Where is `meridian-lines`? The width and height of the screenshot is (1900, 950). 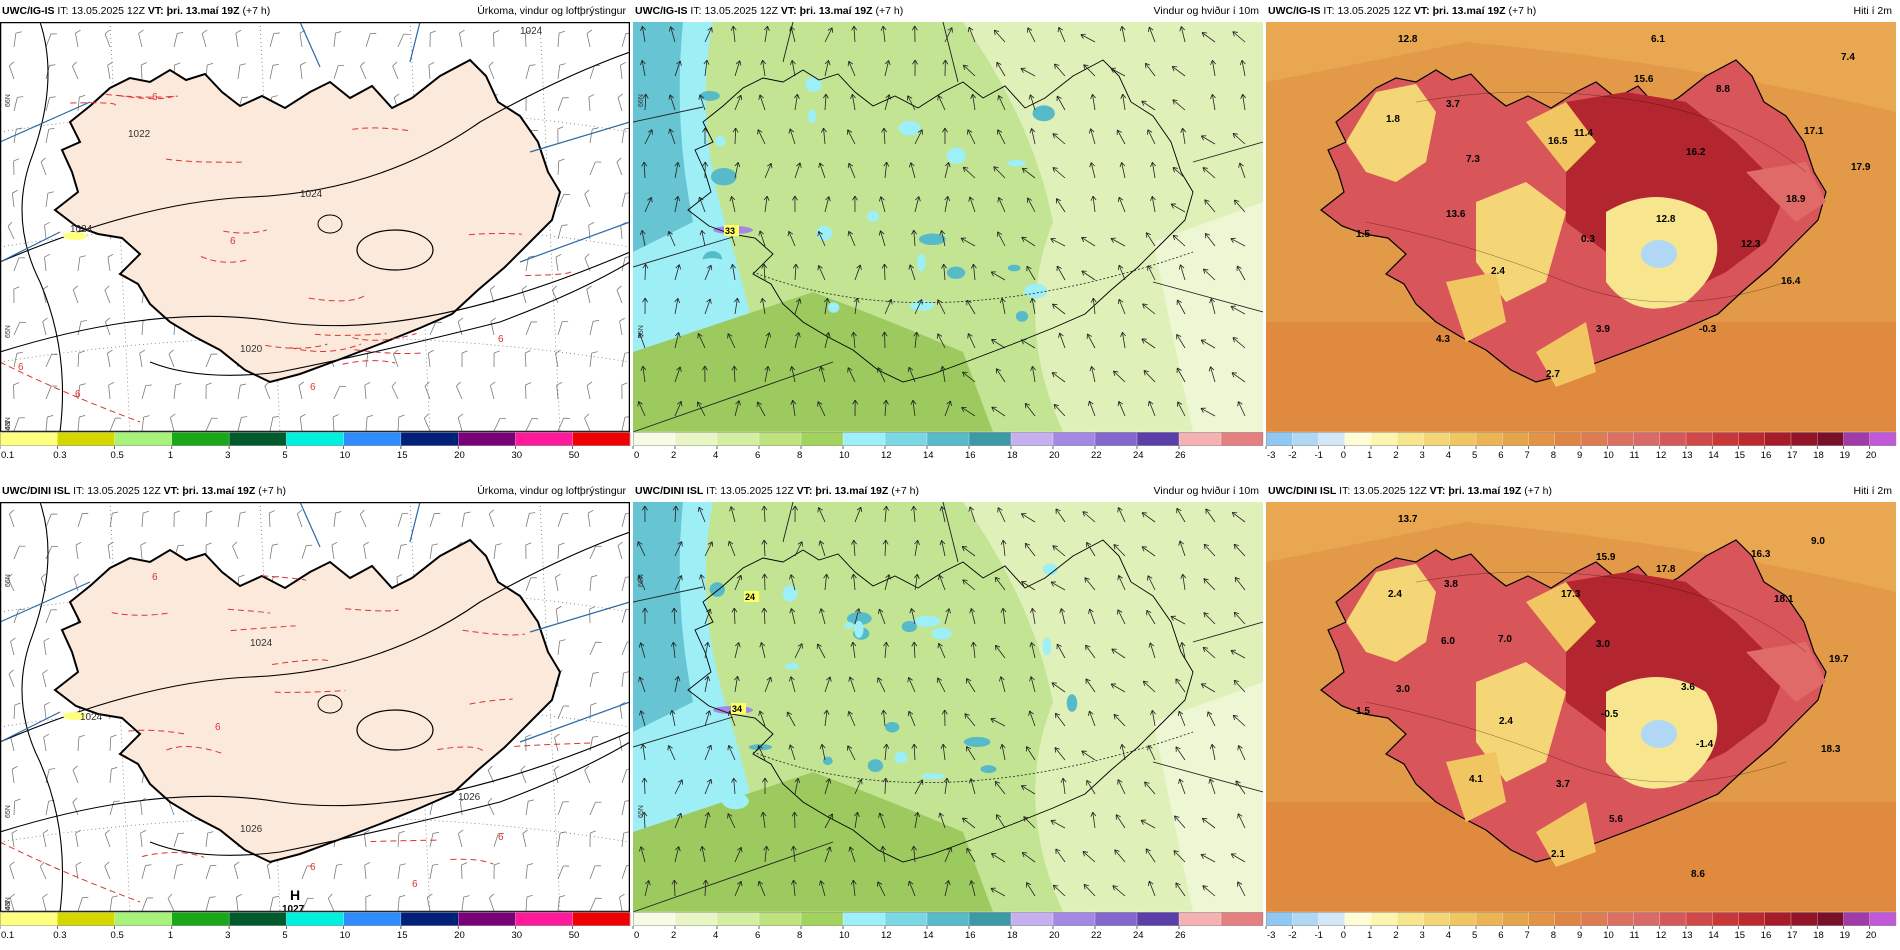 meridian-lines is located at coordinates (315, 622).